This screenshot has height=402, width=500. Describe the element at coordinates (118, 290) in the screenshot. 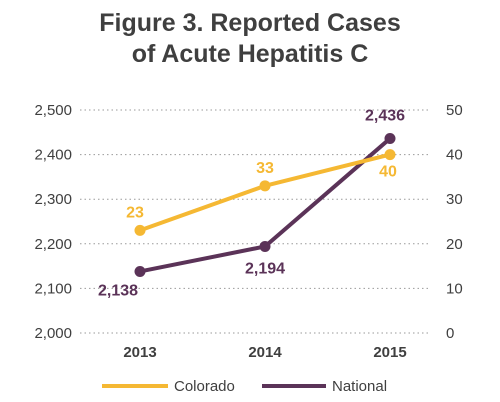

I see `data-label-national: 2,138` at that location.